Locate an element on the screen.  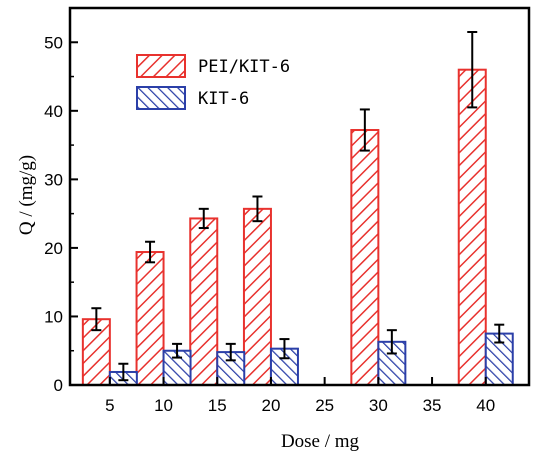
x-tick-label: 5 is located at coordinates (109, 405).